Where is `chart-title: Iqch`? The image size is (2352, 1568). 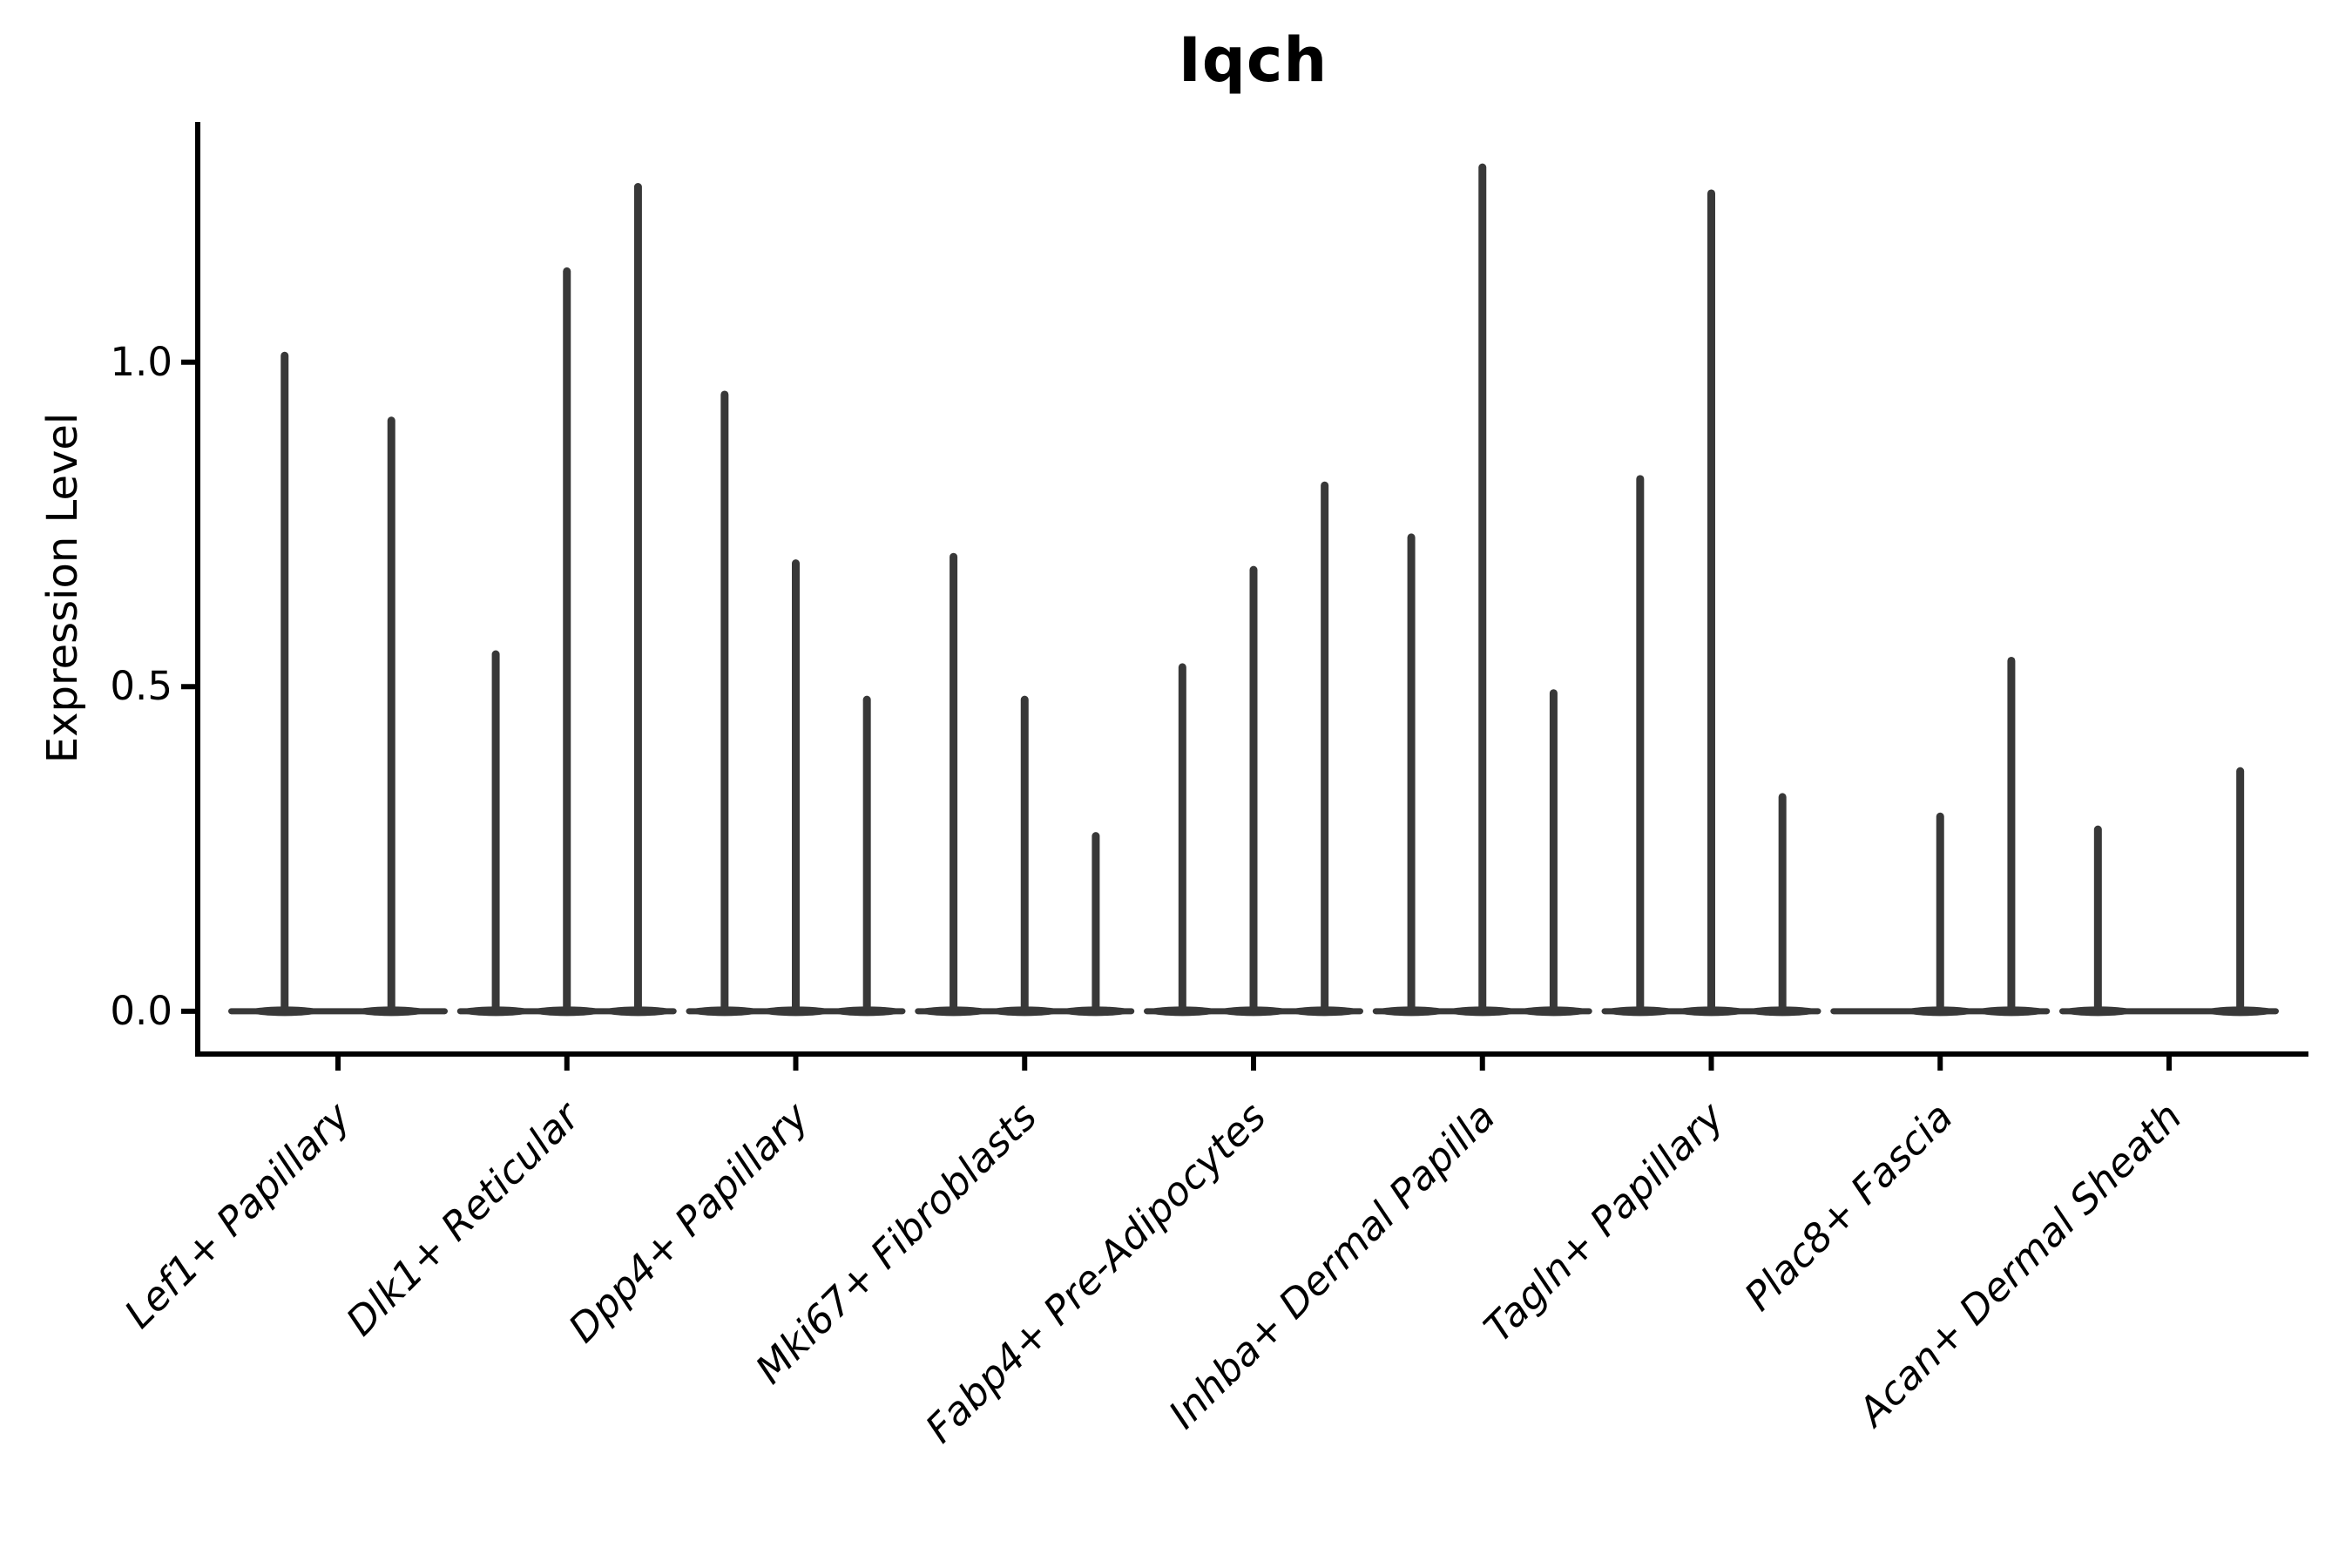
chart-title: Iqch is located at coordinates (1253, 60).